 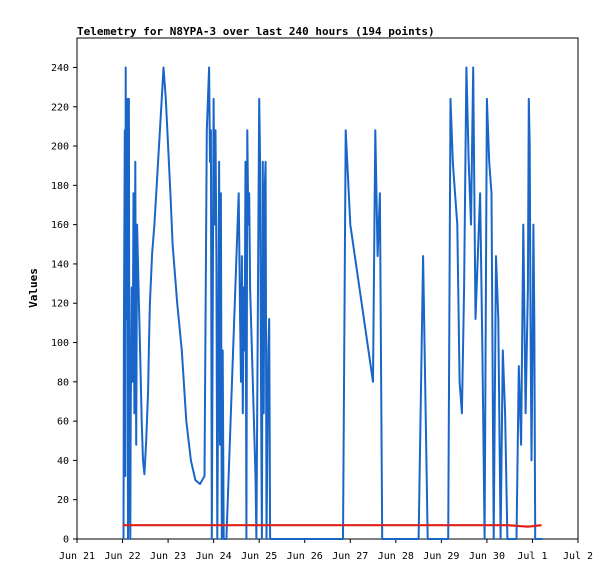 I want to click on y-tick-label: 40, so click(x=63, y=461).